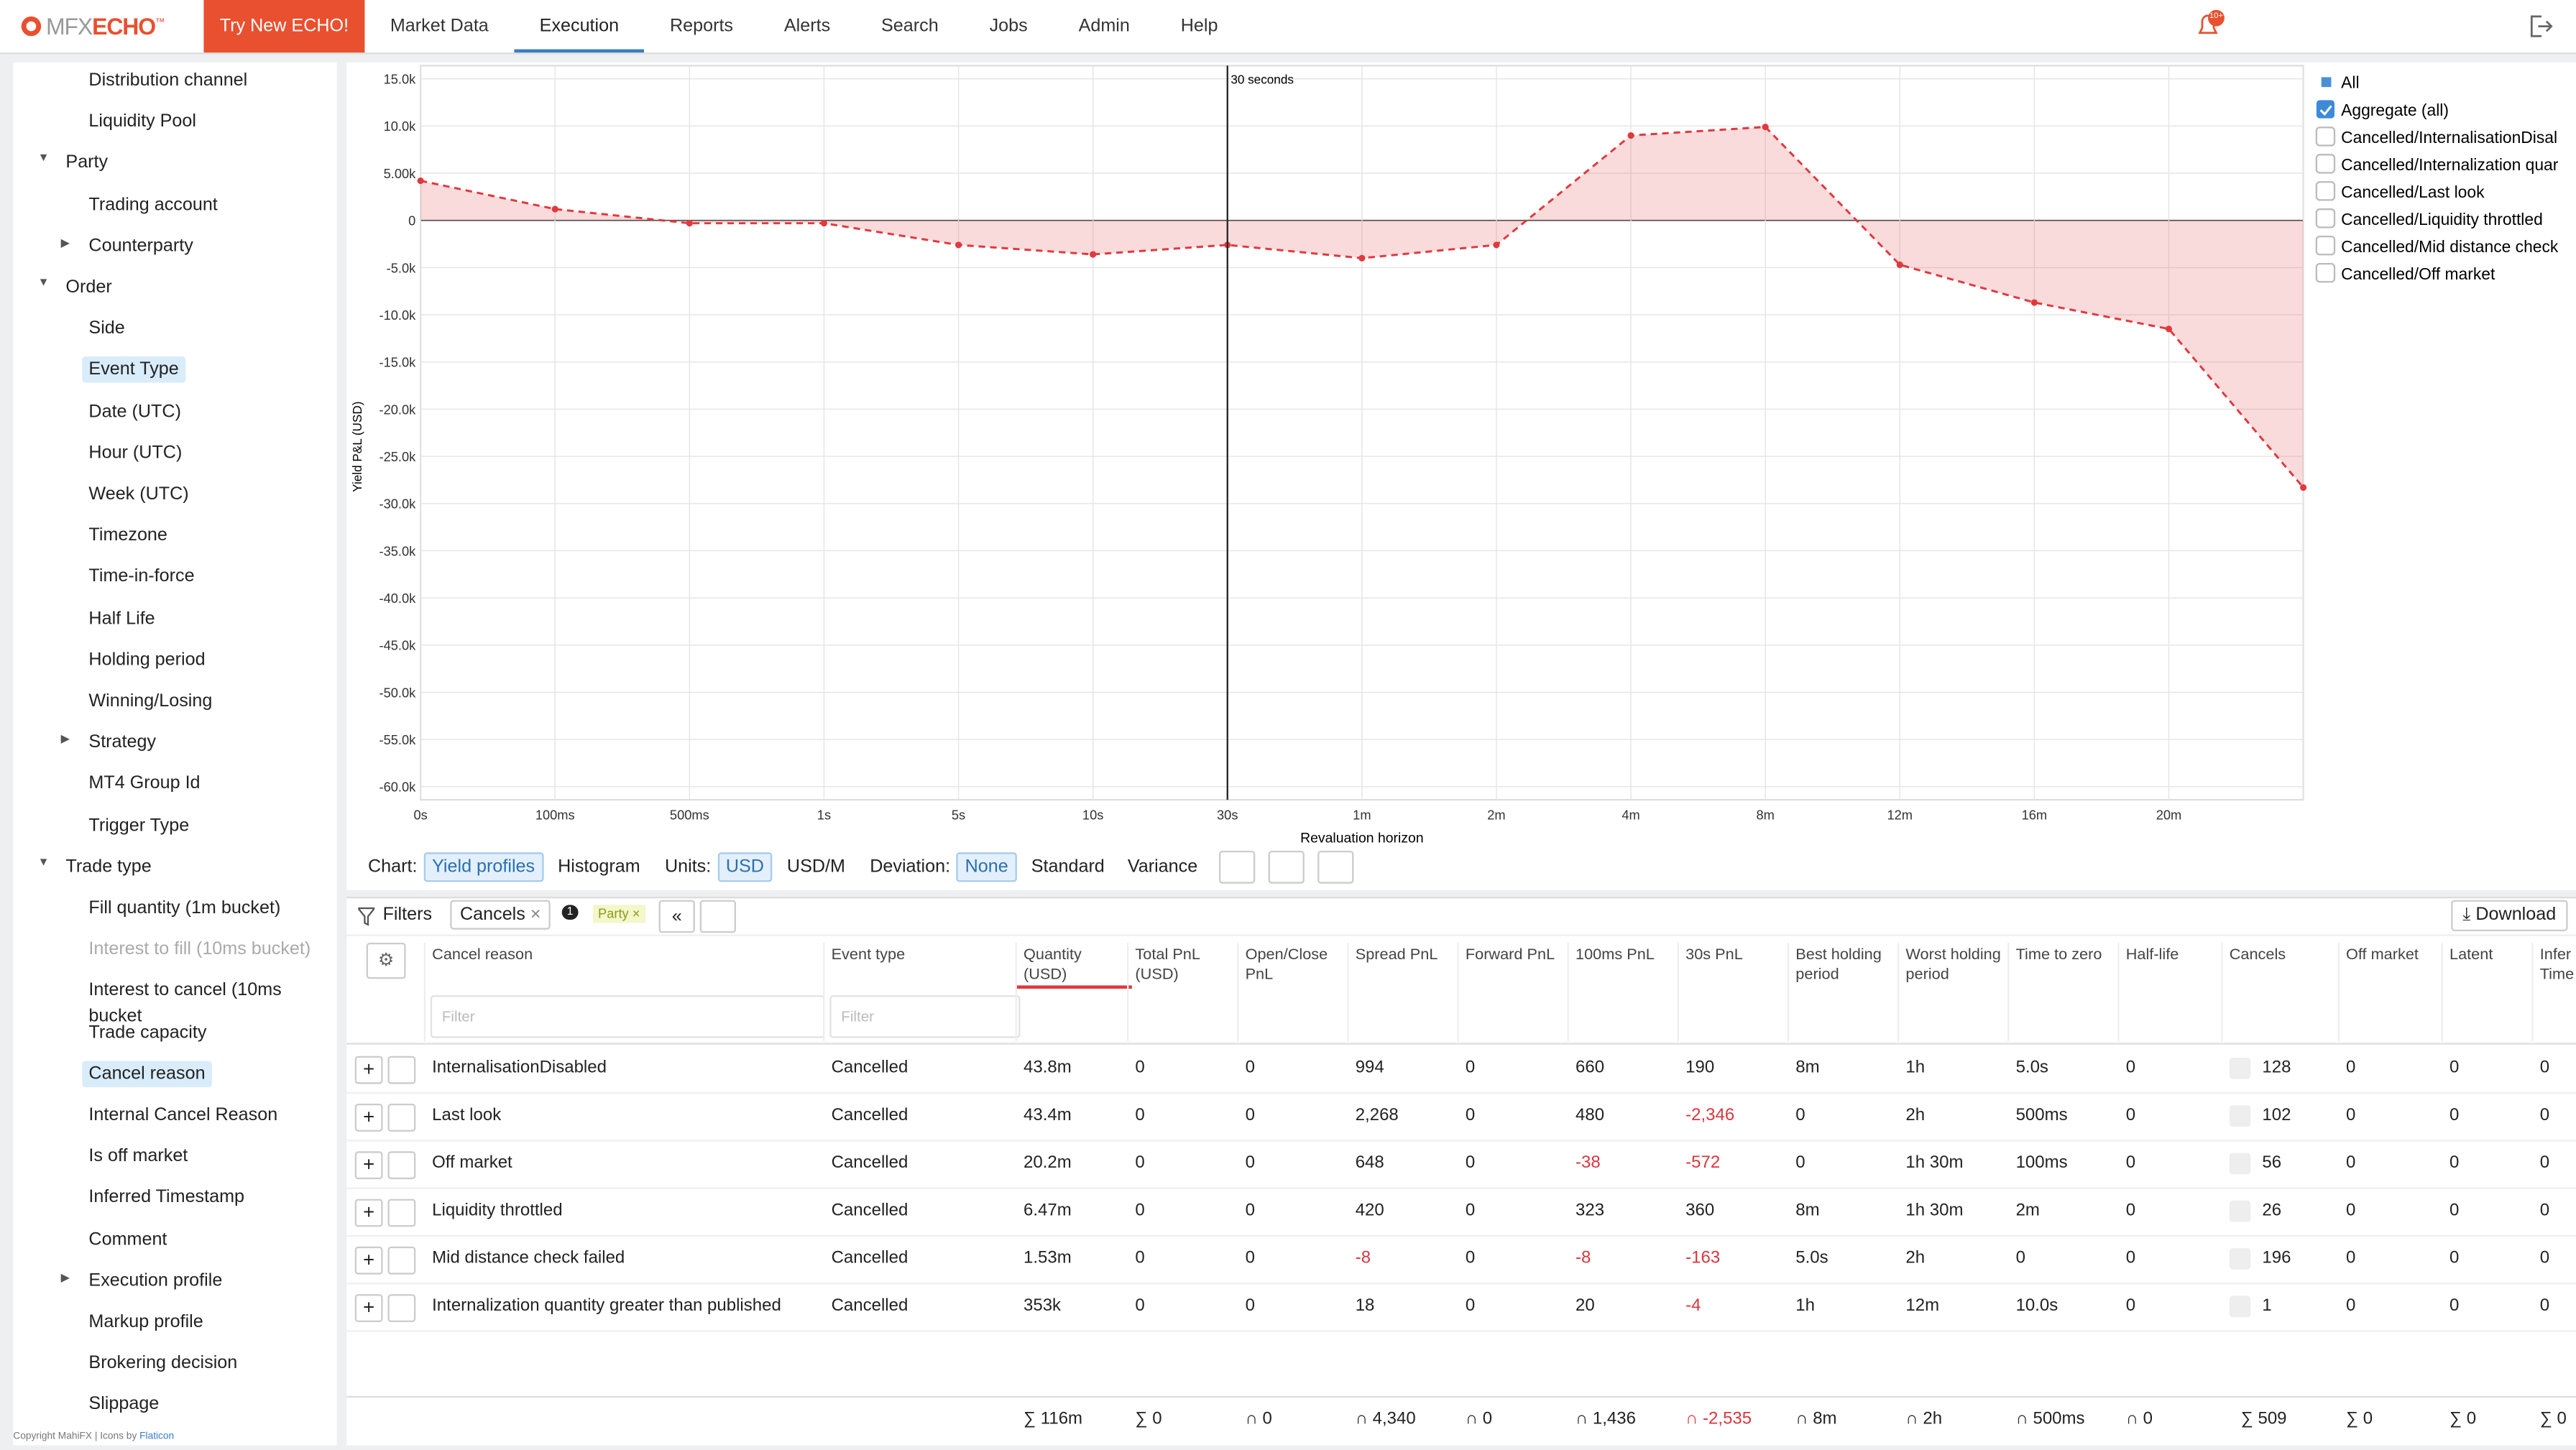 The height and width of the screenshot is (1450, 2576). I want to click on sidebar-item: Strategy, so click(122, 742).